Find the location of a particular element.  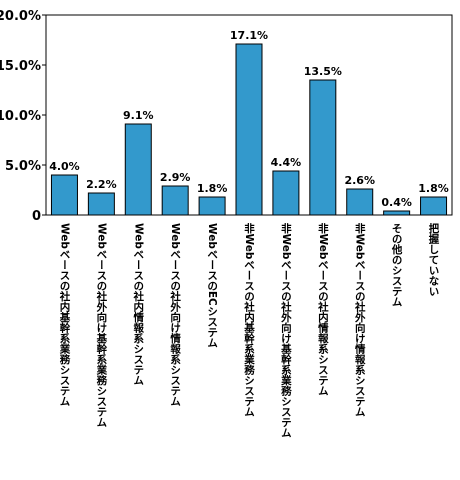

data-label: 9.1% is located at coordinates (138, 115).